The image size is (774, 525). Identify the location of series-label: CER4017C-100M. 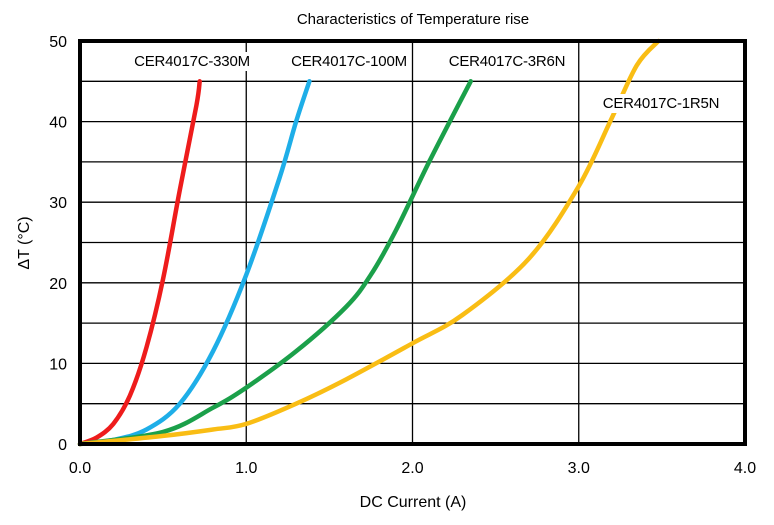
(349, 61).